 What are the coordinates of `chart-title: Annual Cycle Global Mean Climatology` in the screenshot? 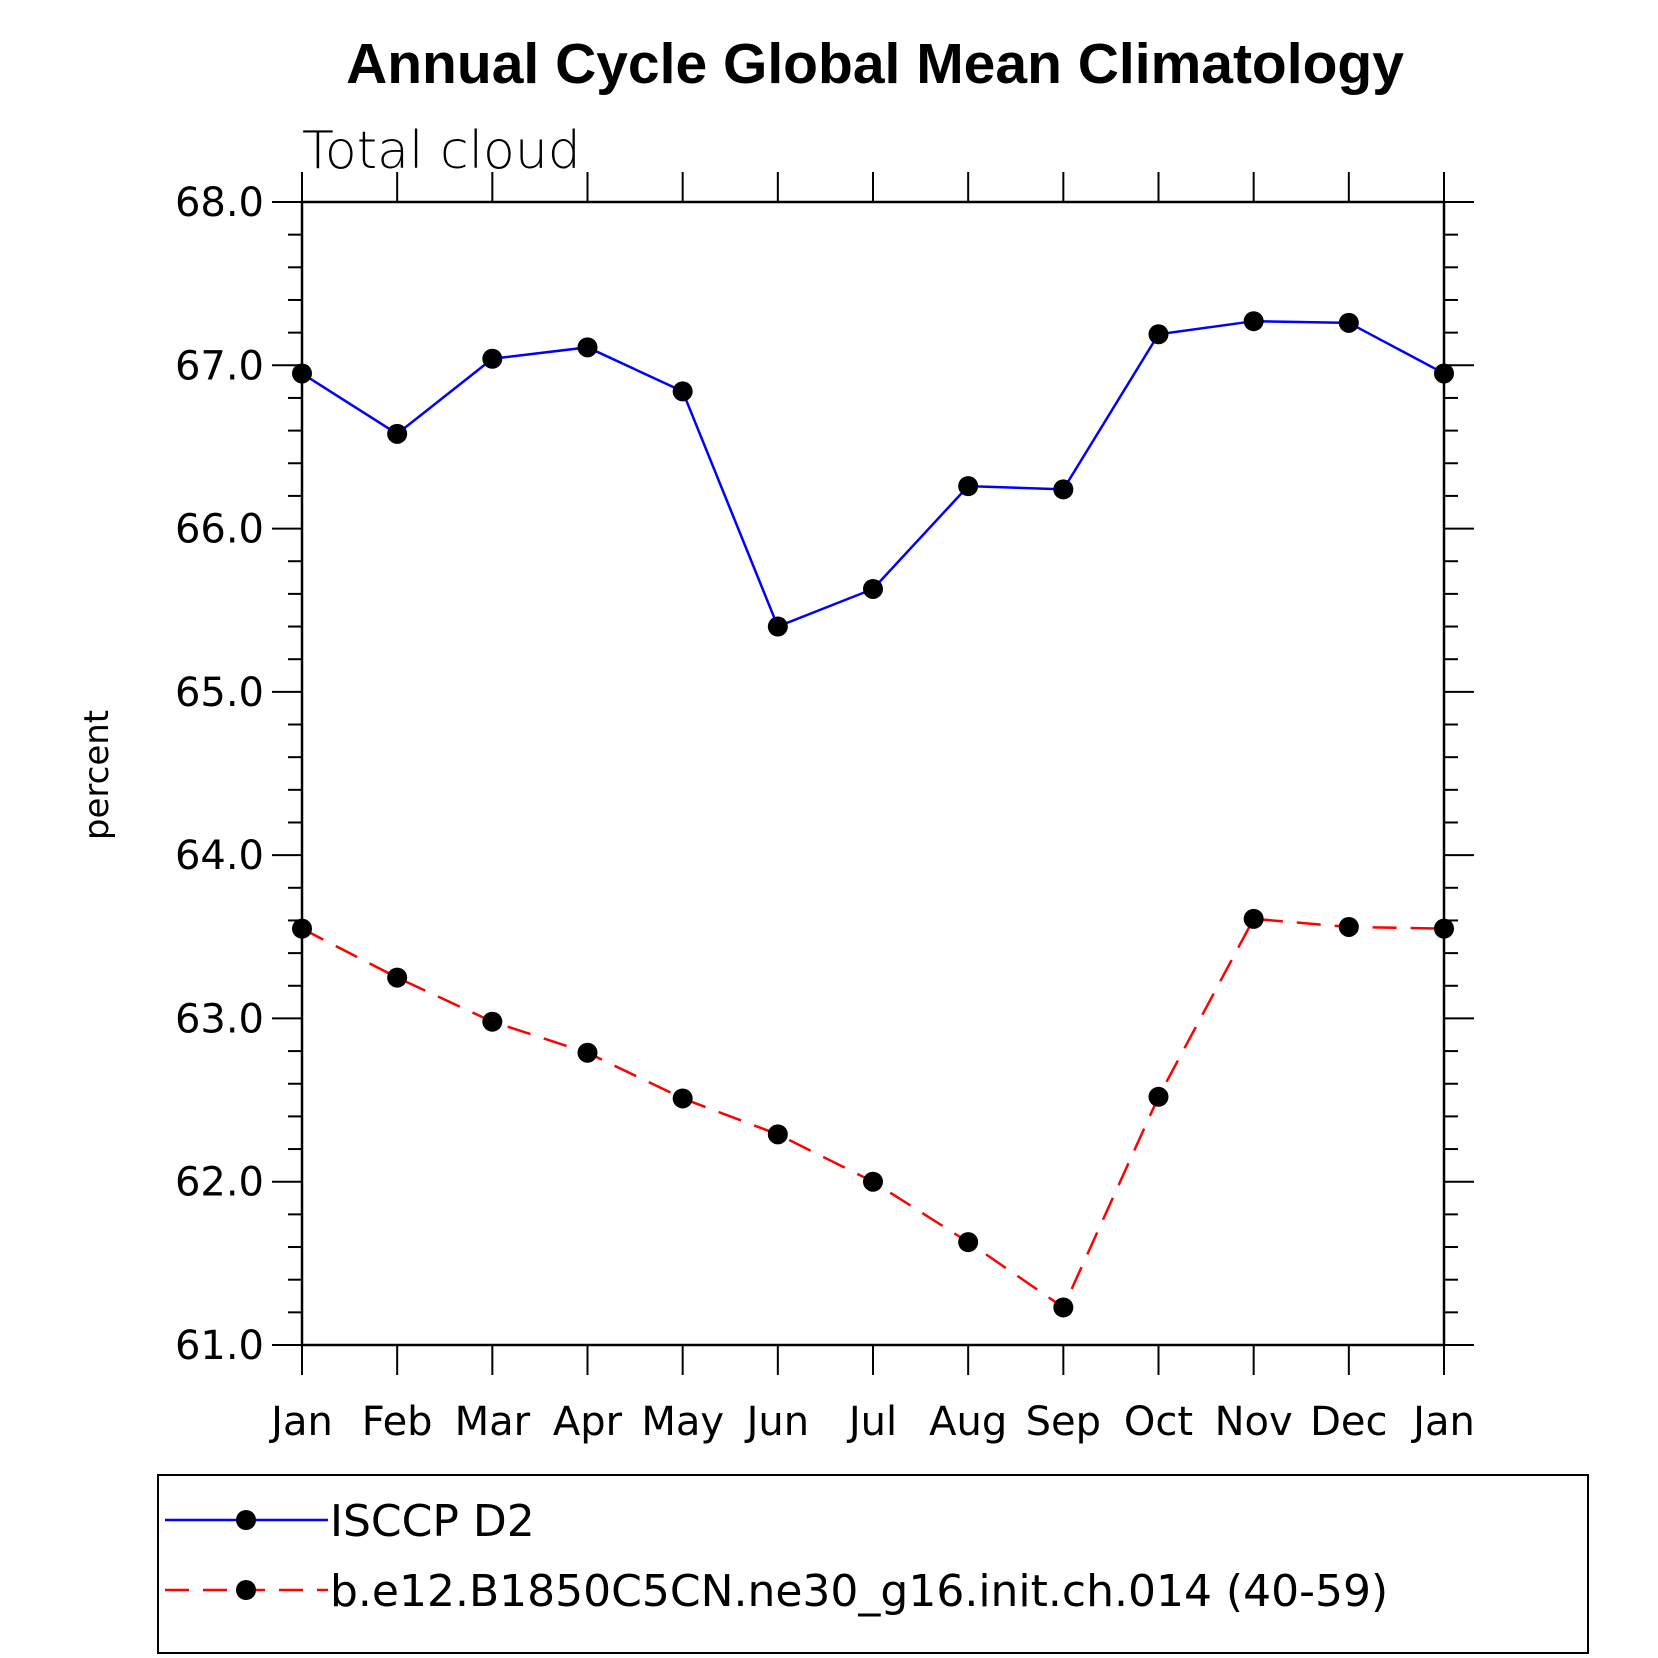 It's located at (875, 64).